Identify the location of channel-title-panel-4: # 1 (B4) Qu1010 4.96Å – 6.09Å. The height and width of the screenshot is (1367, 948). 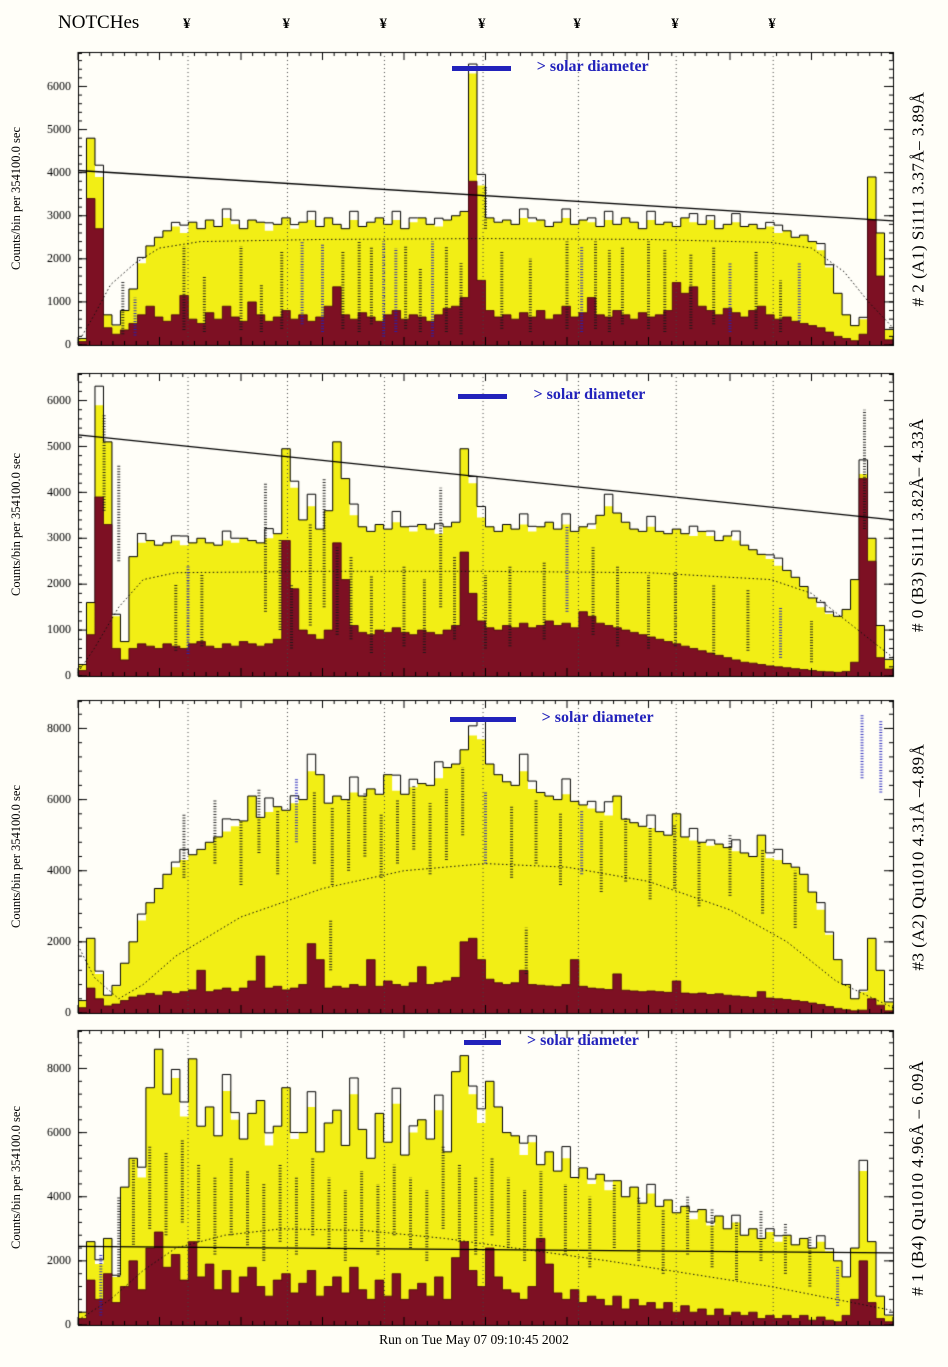
(917, 1177).